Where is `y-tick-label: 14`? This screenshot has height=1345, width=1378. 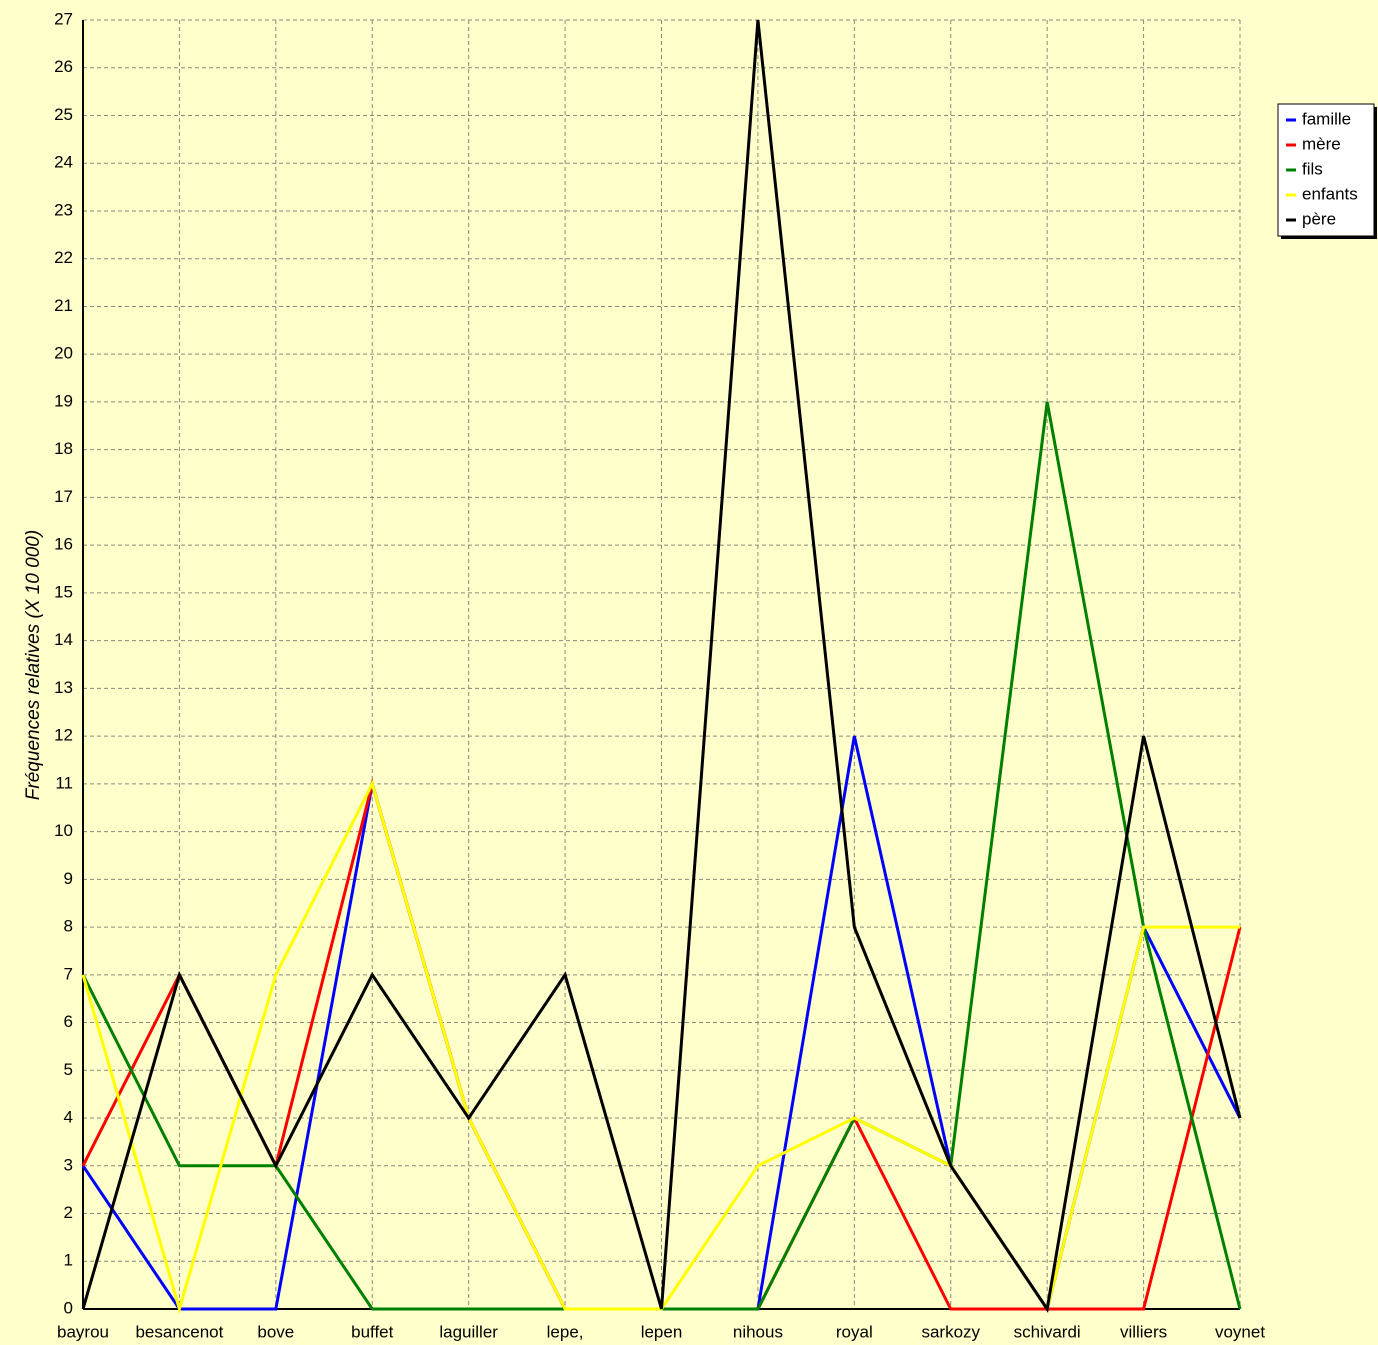 y-tick-label: 14 is located at coordinates (63, 639).